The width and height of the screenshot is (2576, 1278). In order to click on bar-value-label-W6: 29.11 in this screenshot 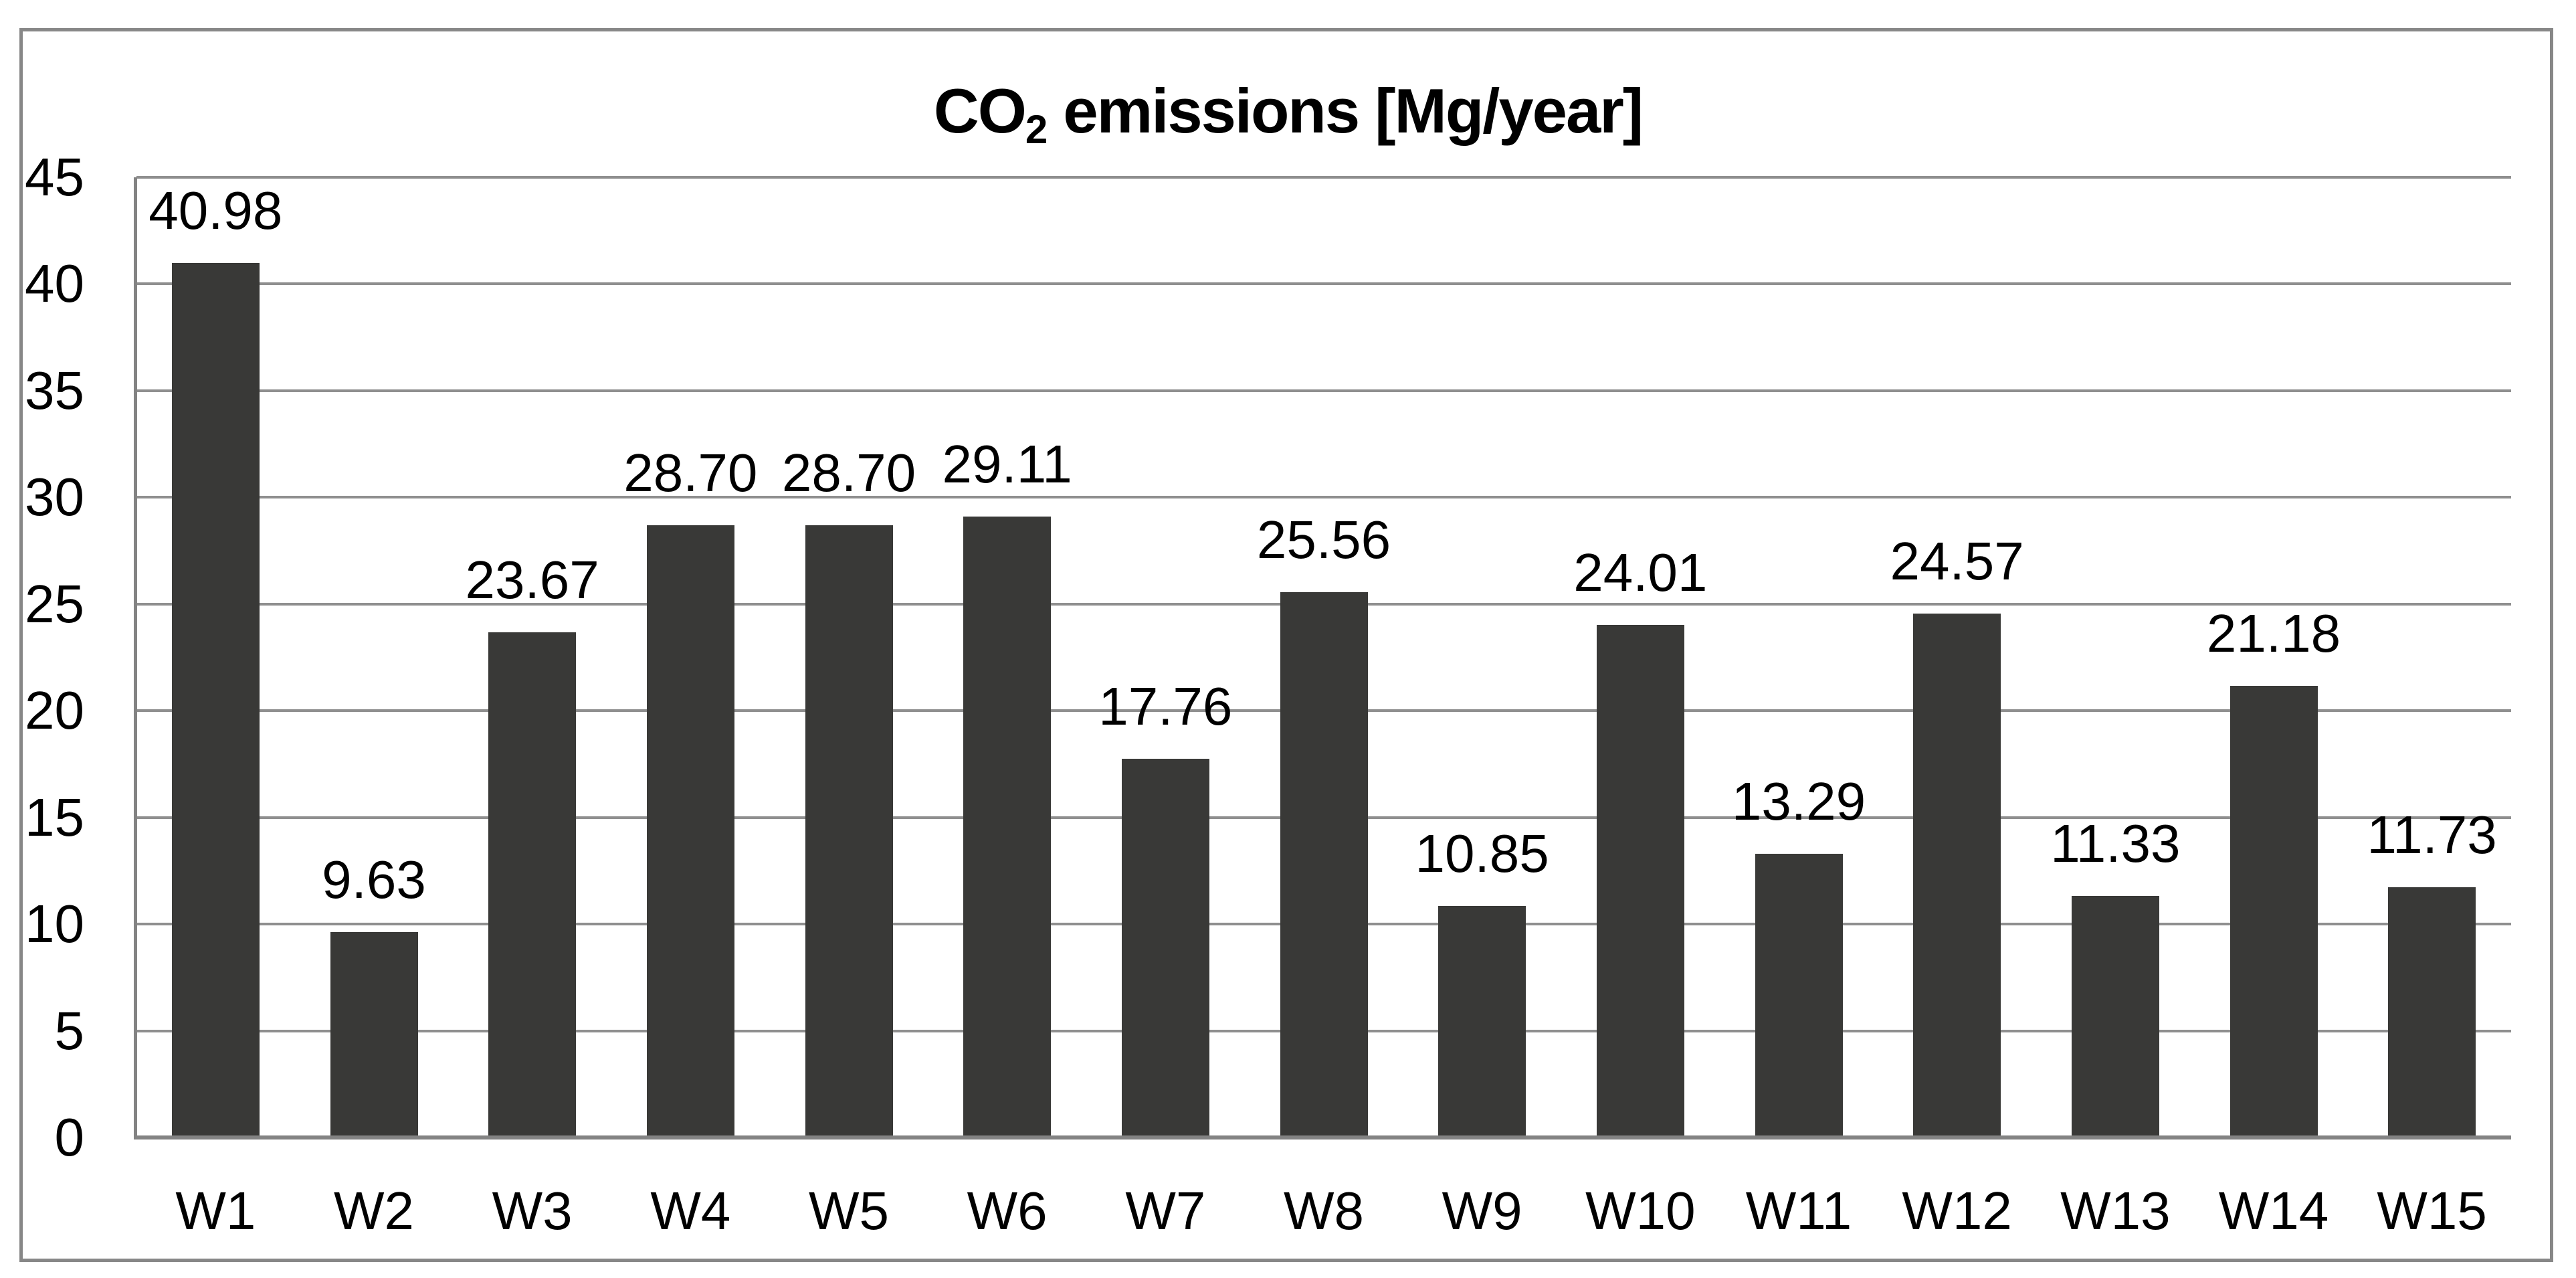, I will do `click(1007, 464)`.